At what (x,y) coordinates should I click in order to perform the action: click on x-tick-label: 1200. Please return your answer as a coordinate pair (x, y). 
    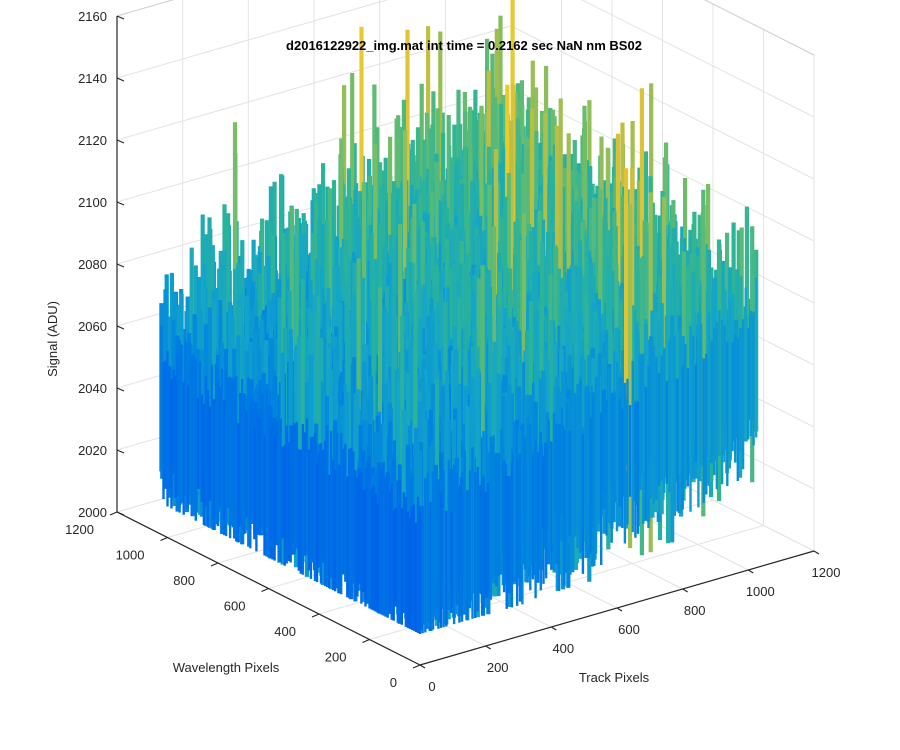
    Looking at the image, I should click on (826, 572).